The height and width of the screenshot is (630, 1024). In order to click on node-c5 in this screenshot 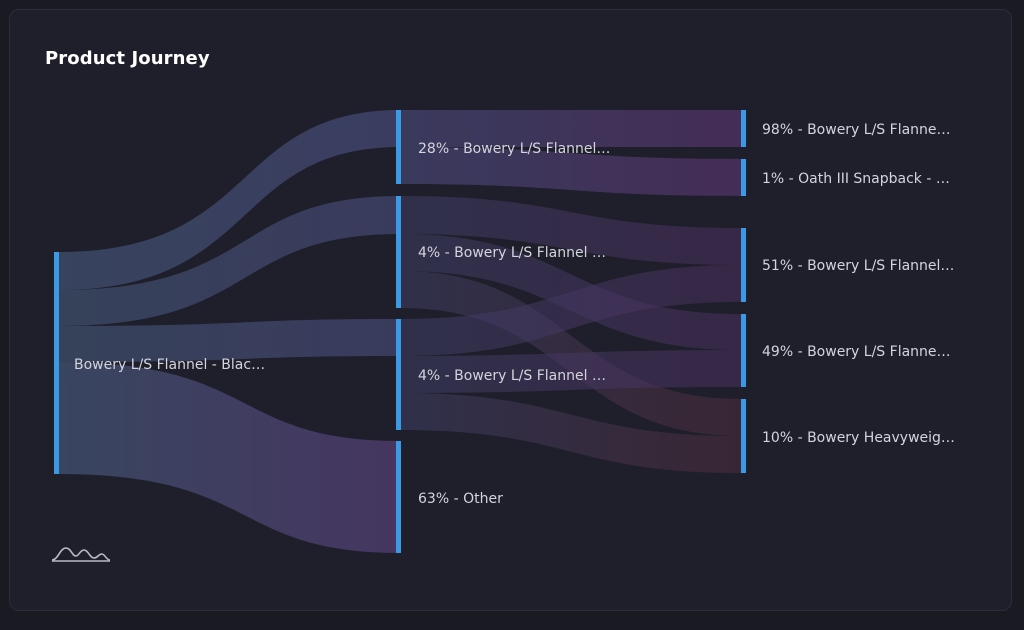, I will do `click(743, 436)`.